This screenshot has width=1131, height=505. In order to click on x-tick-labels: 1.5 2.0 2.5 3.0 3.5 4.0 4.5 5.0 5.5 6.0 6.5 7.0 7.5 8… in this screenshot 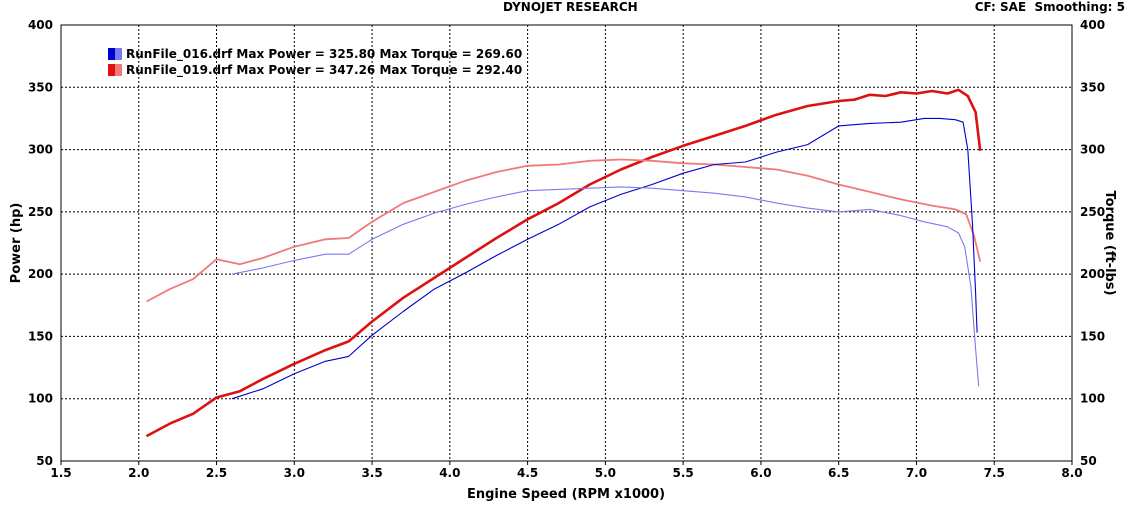, I will do `click(566, 470)`.